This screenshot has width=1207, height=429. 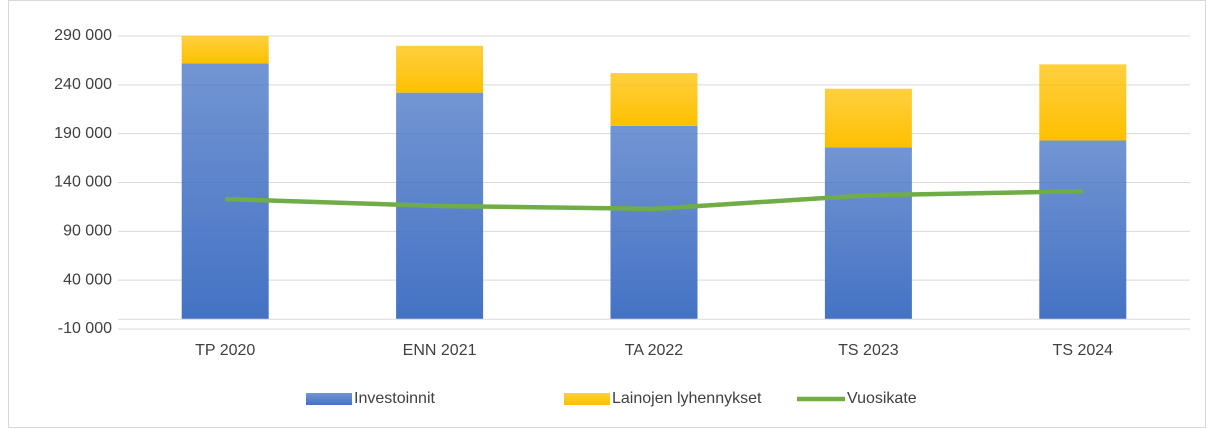 I want to click on x-tick-label: ENN 2021, so click(x=440, y=350).